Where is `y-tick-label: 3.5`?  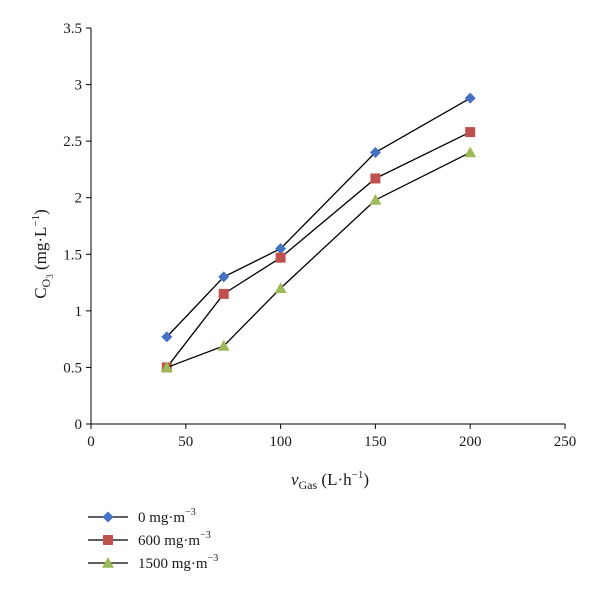
y-tick-label: 3.5 is located at coordinates (72, 29).